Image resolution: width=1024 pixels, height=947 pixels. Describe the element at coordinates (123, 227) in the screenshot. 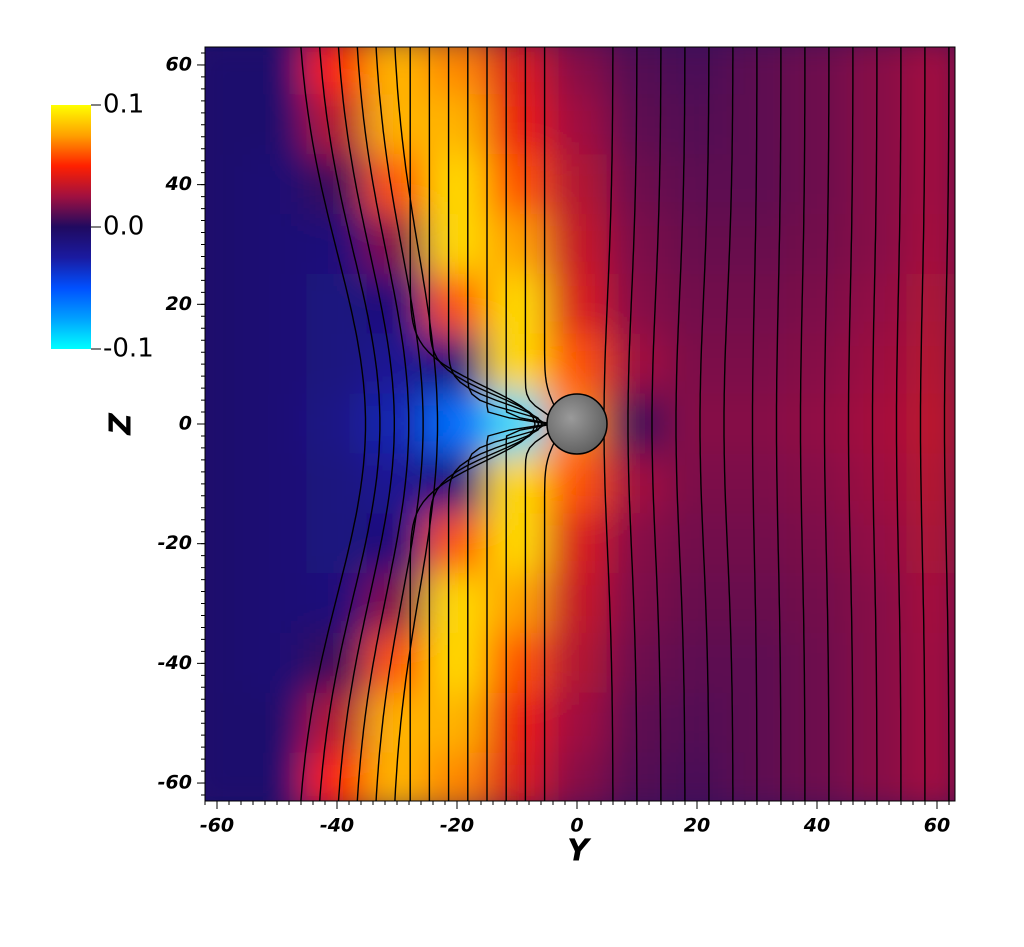

I see `colorbar-tick-label: 0.0` at that location.